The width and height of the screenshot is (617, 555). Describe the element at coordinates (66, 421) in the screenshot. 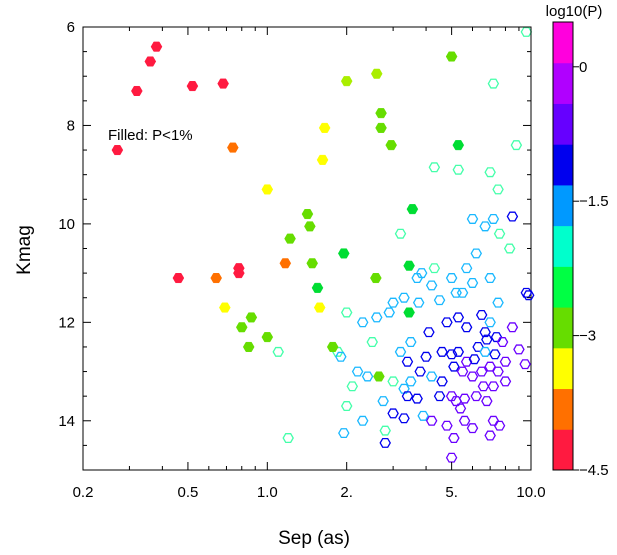

I see `y-tick-label: 14` at that location.